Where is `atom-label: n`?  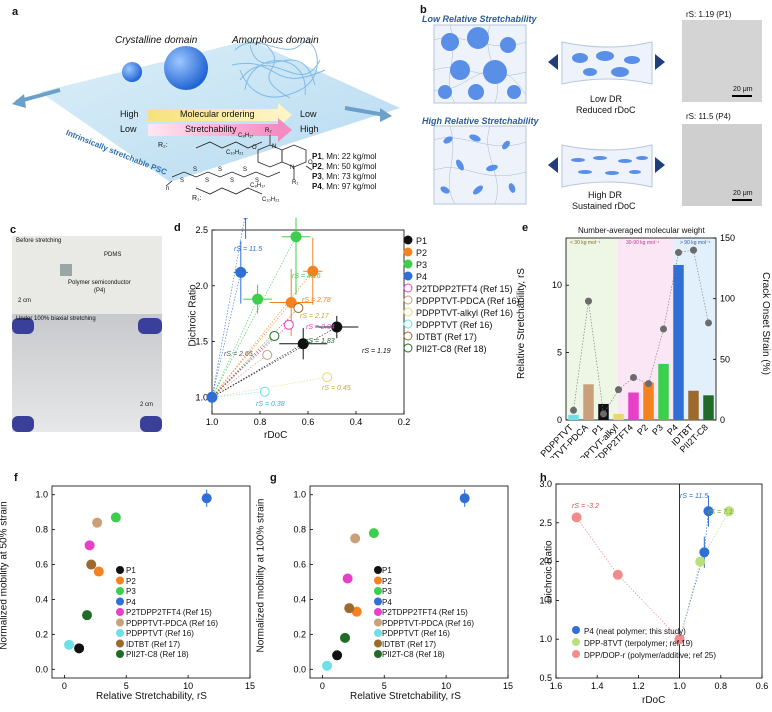
atom-label: n is located at coordinates (168, 189).